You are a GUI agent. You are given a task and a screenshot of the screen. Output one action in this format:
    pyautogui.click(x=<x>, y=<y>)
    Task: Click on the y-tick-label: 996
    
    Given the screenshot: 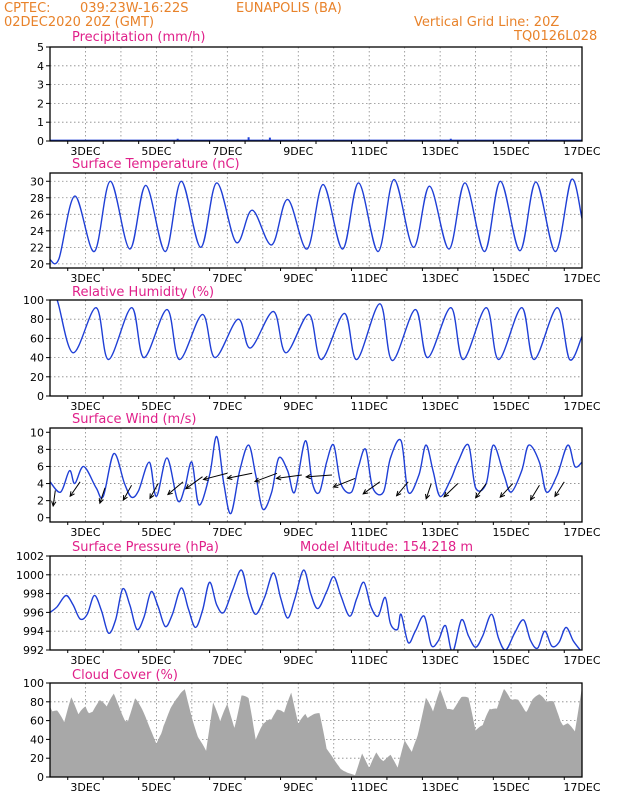 What is the action you would take?
    pyautogui.click(x=33, y=612)
    